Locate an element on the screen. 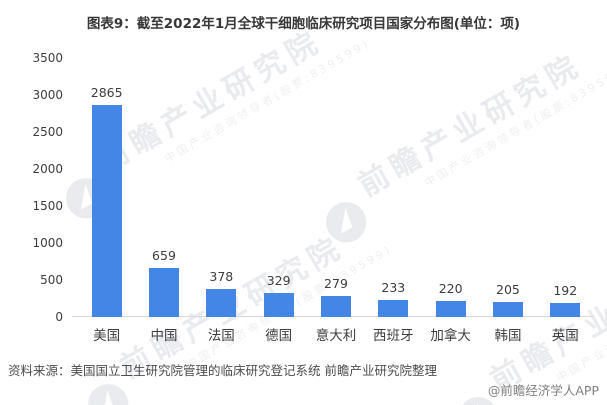 This screenshot has height=405, width=607. bar-value-label: 378 is located at coordinates (221, 276).